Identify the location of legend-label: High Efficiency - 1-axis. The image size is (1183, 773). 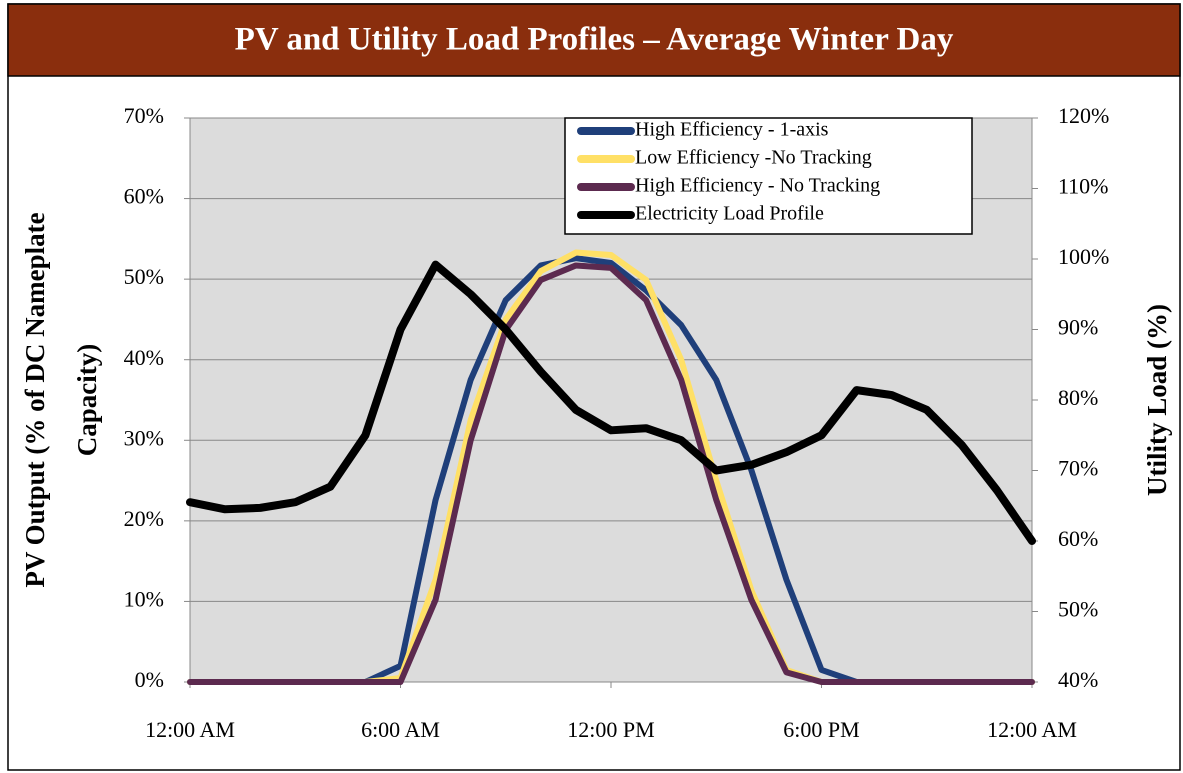
(732, 130).